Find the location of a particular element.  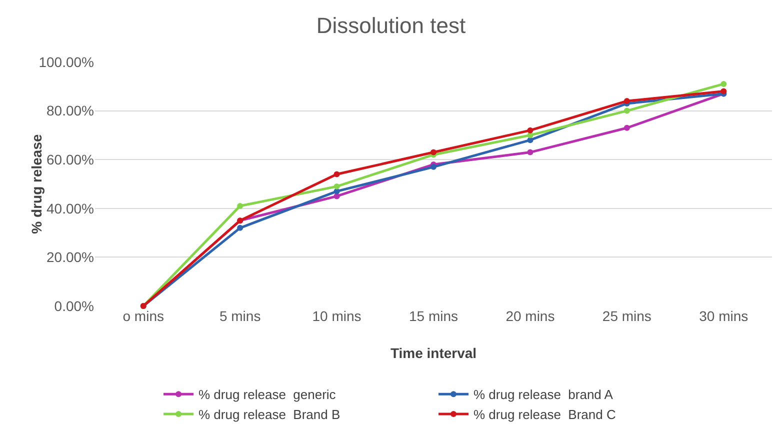

y-tick-label: 60.00% is located at coordinates (70, 160).